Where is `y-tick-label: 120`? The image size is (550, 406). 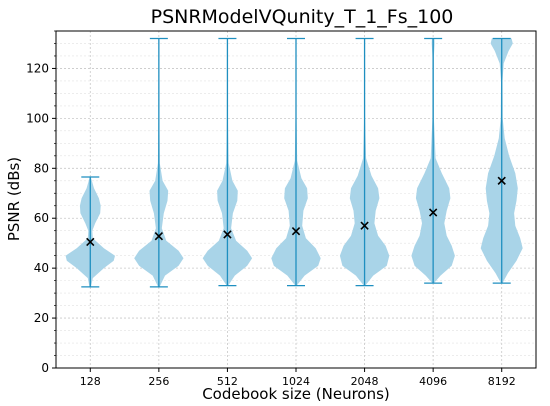
y-tick-label: 120 is located at coordinates (37, 68).